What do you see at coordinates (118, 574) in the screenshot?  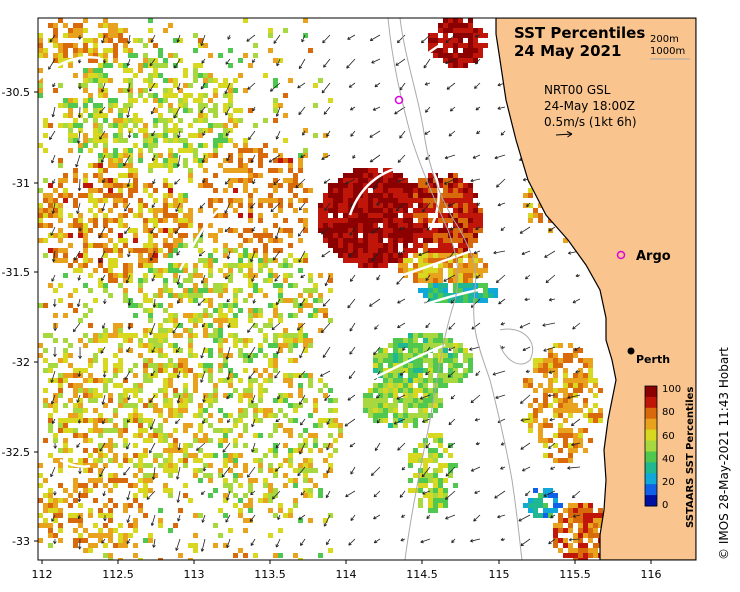 I see `x-tick-label: 112.5` at bounding box center [118, 574].